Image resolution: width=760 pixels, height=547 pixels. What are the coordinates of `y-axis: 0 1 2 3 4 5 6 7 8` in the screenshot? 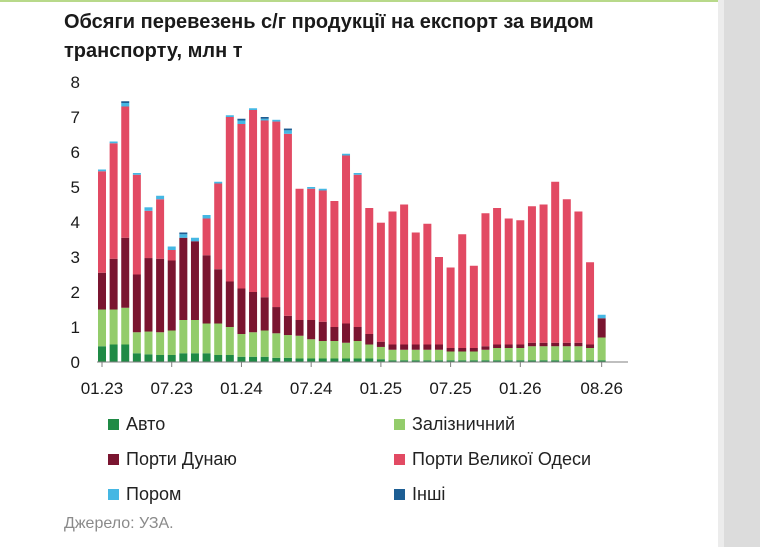 It's located at (75, 222).